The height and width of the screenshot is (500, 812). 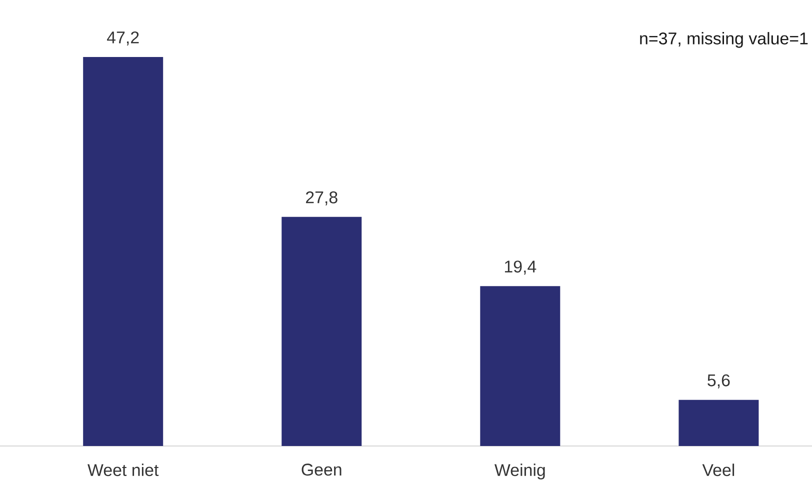 What do you see at coordinates (520, 267) in the screenshot?
I see `data-label: 19,4` at bounding box center [520, 267].